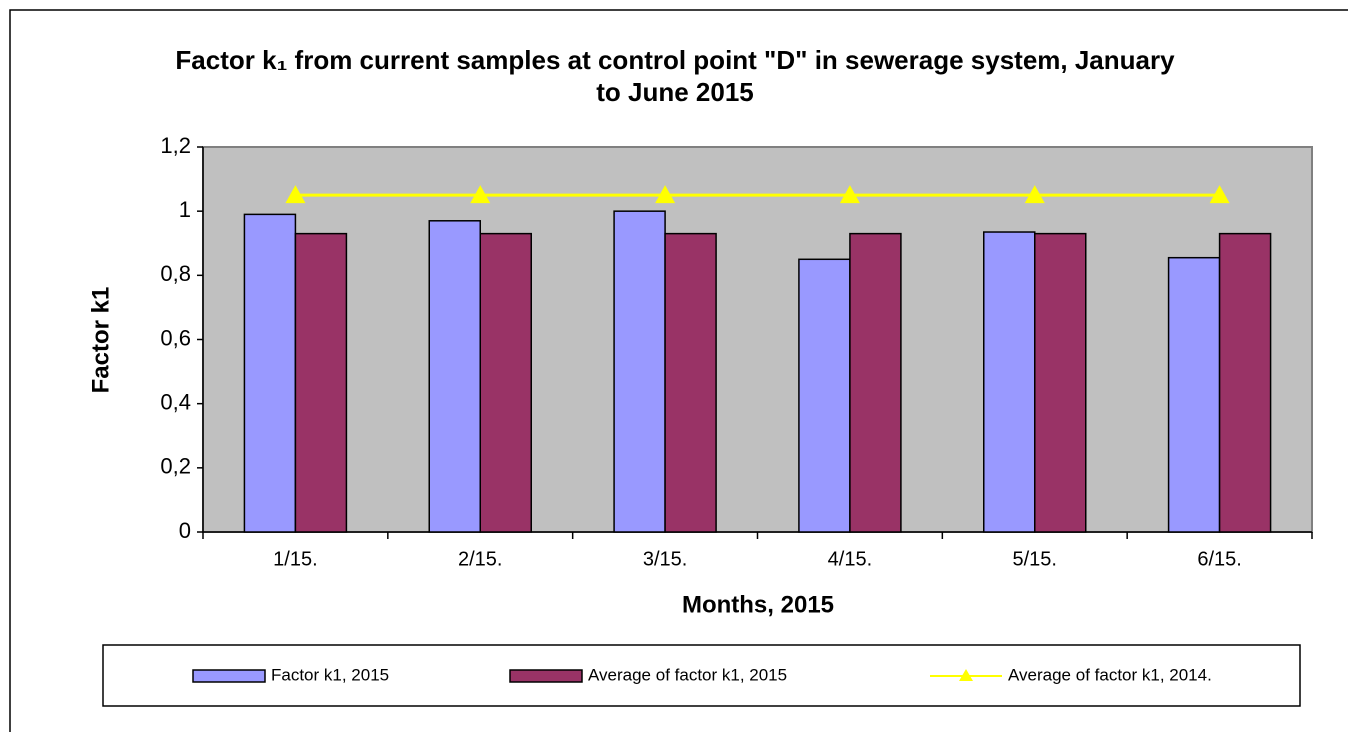  What do you see at coordinates (295, 559) in the screenshot?
I see `x-tick-label: 1/15.` at bounding box center [295, 559].